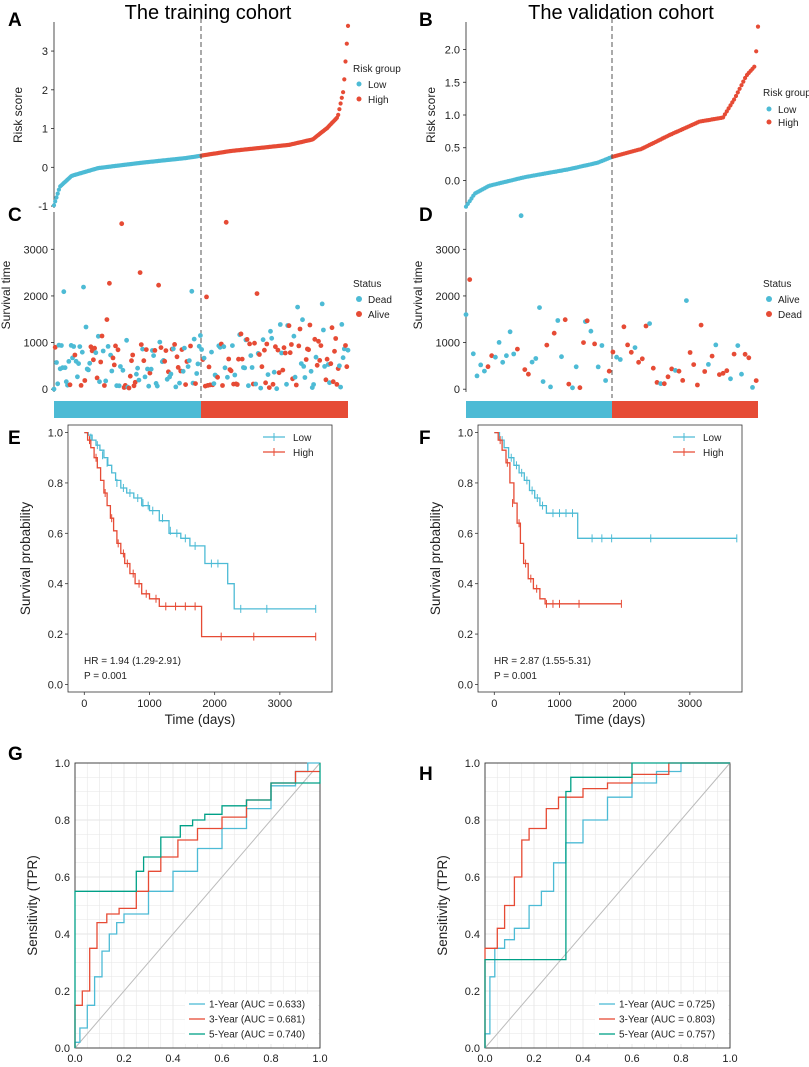 The image size is (809, 1067). Describe the element at coordinates (661, 1019) in the screenshot. I see `legend-box` at that location.